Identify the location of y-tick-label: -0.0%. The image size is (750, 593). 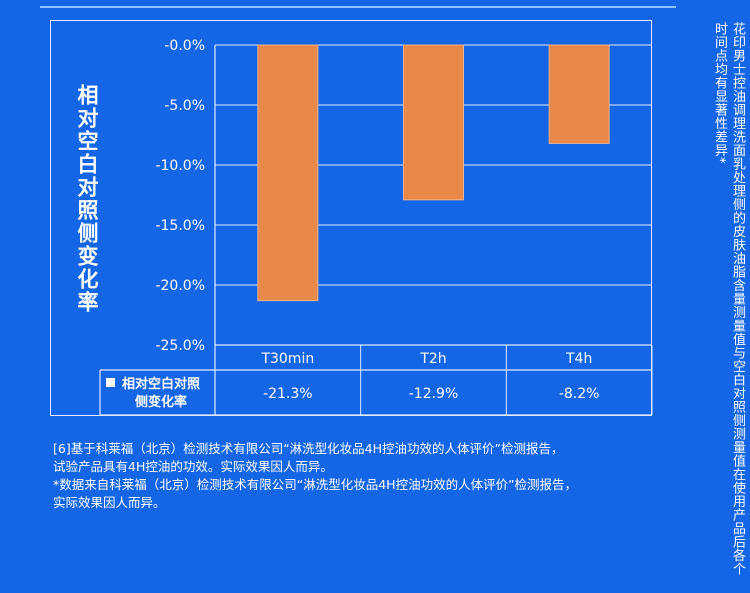
(184, 46).